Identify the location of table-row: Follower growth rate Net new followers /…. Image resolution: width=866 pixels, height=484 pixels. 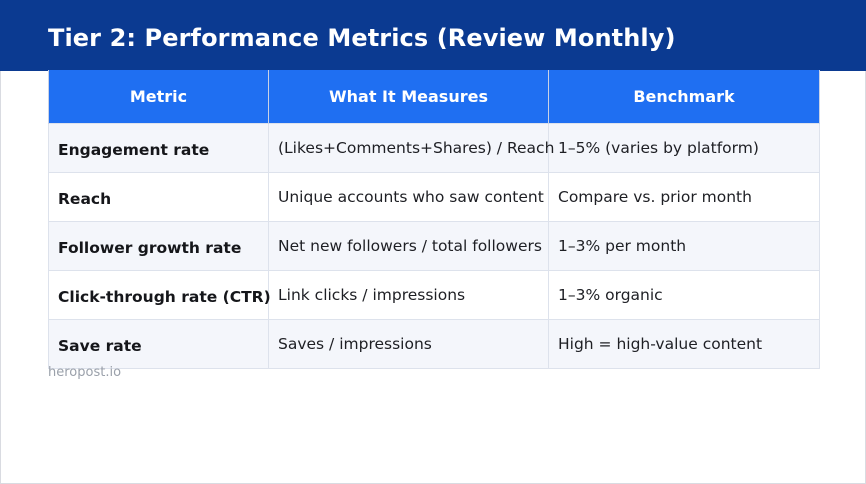
(434, 246).